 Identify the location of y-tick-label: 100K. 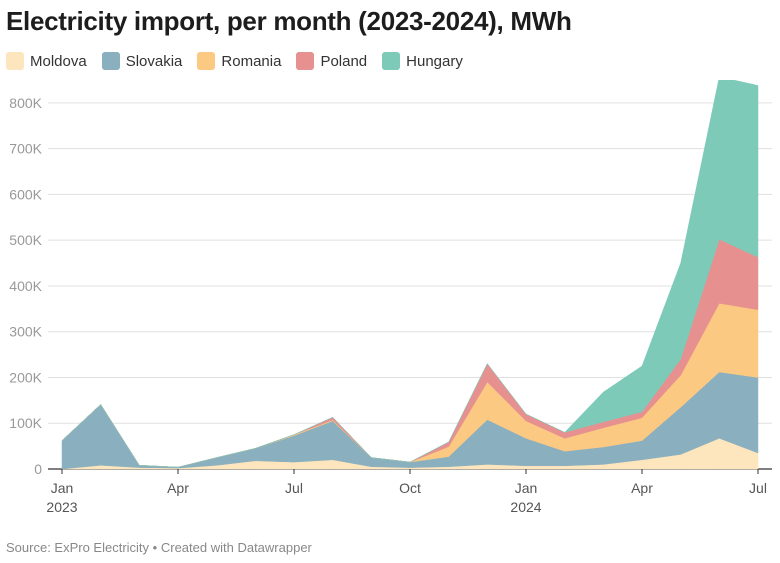
(25, 423).